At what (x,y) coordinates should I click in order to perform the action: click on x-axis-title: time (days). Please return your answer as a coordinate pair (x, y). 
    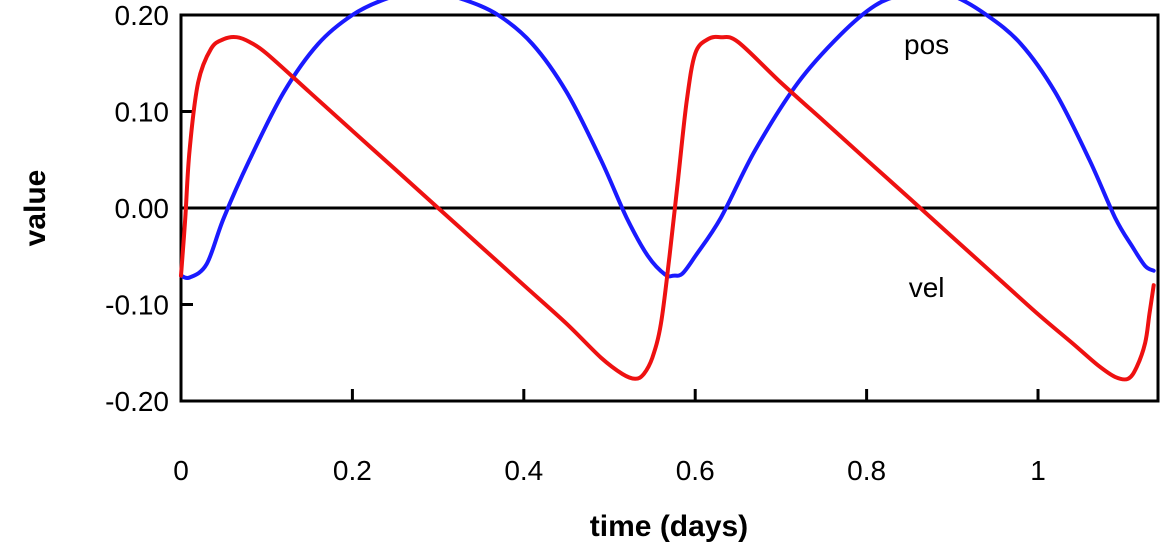
    Looking at the image, I should click on (669, 526).